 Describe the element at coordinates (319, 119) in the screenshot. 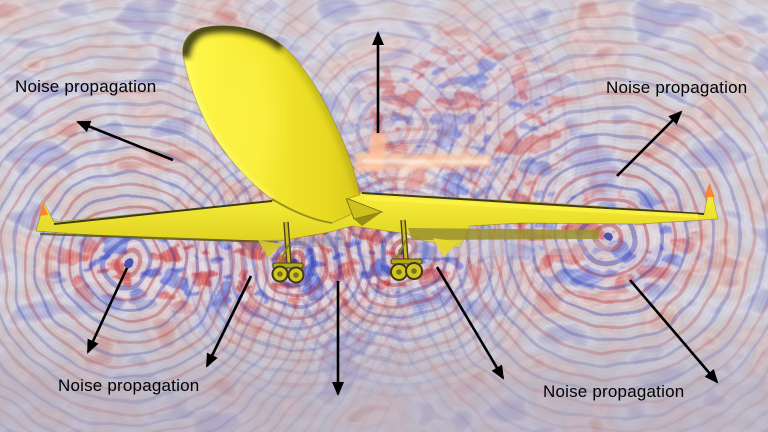

I see `fuselage-right-shading` at that location.